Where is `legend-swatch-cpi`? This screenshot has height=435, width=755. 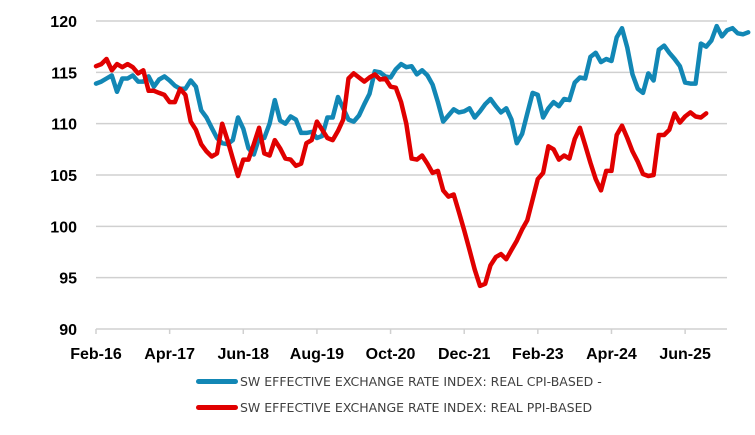
legend-swatch-cpi is located at coordinates (217, 381).